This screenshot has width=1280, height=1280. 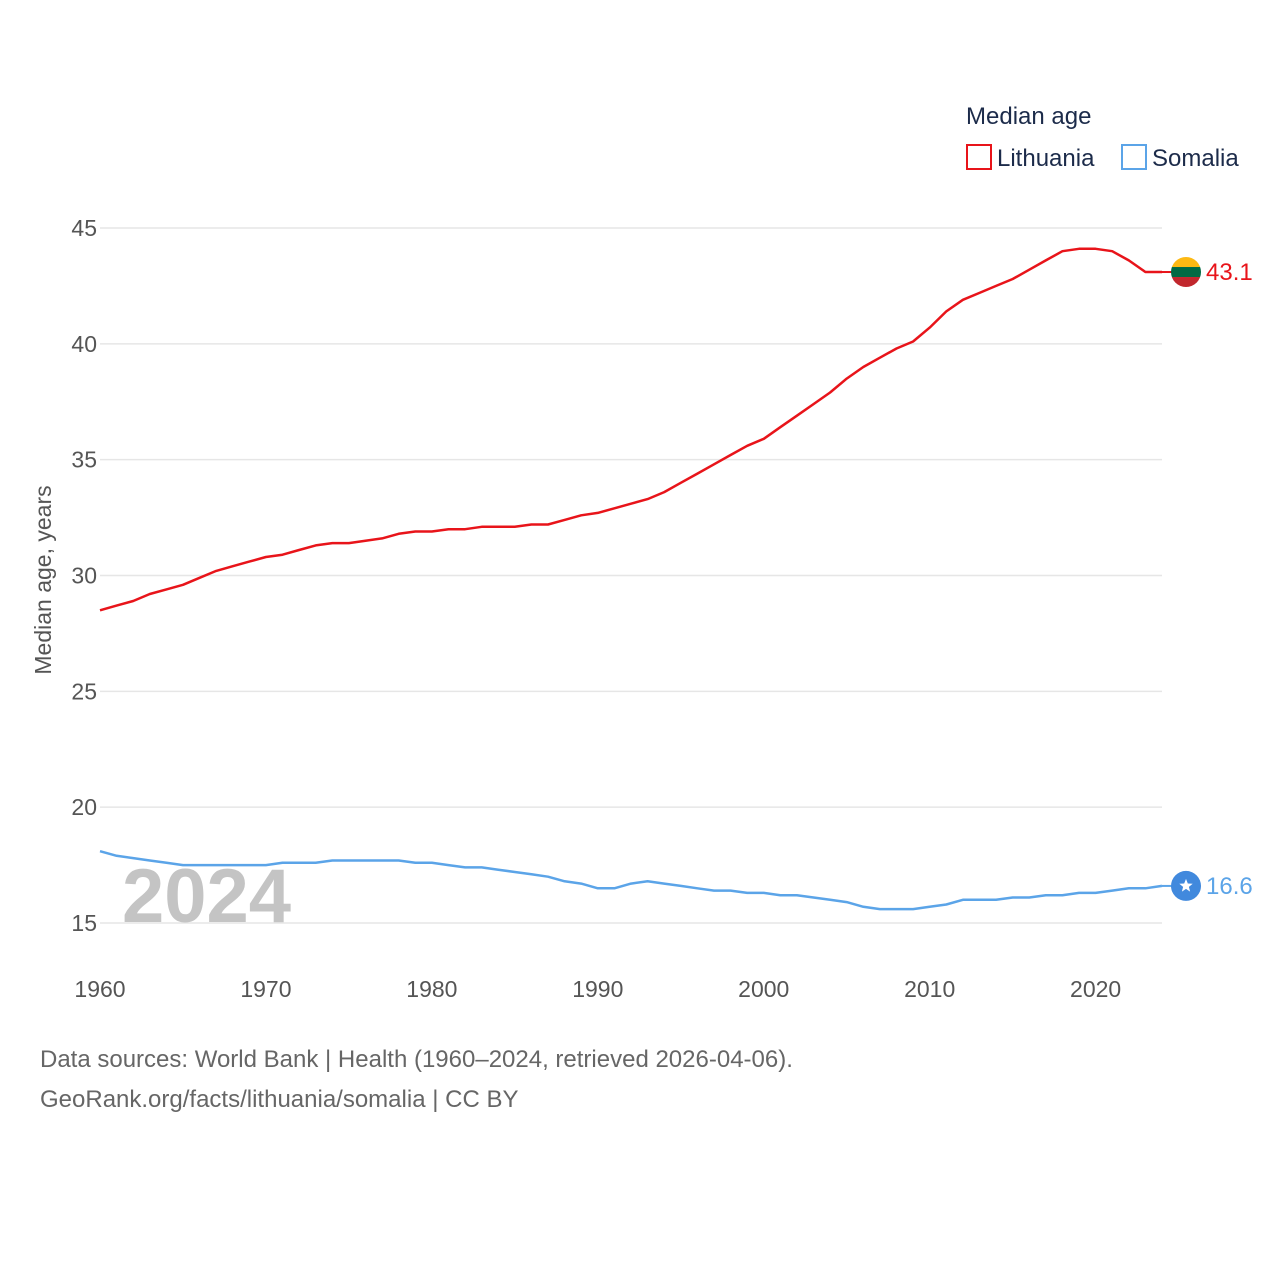 What do you see at coordinates (84, 228) in the screenshot?
I see `y-tick-label: 45` at bounding box center [84, 228].